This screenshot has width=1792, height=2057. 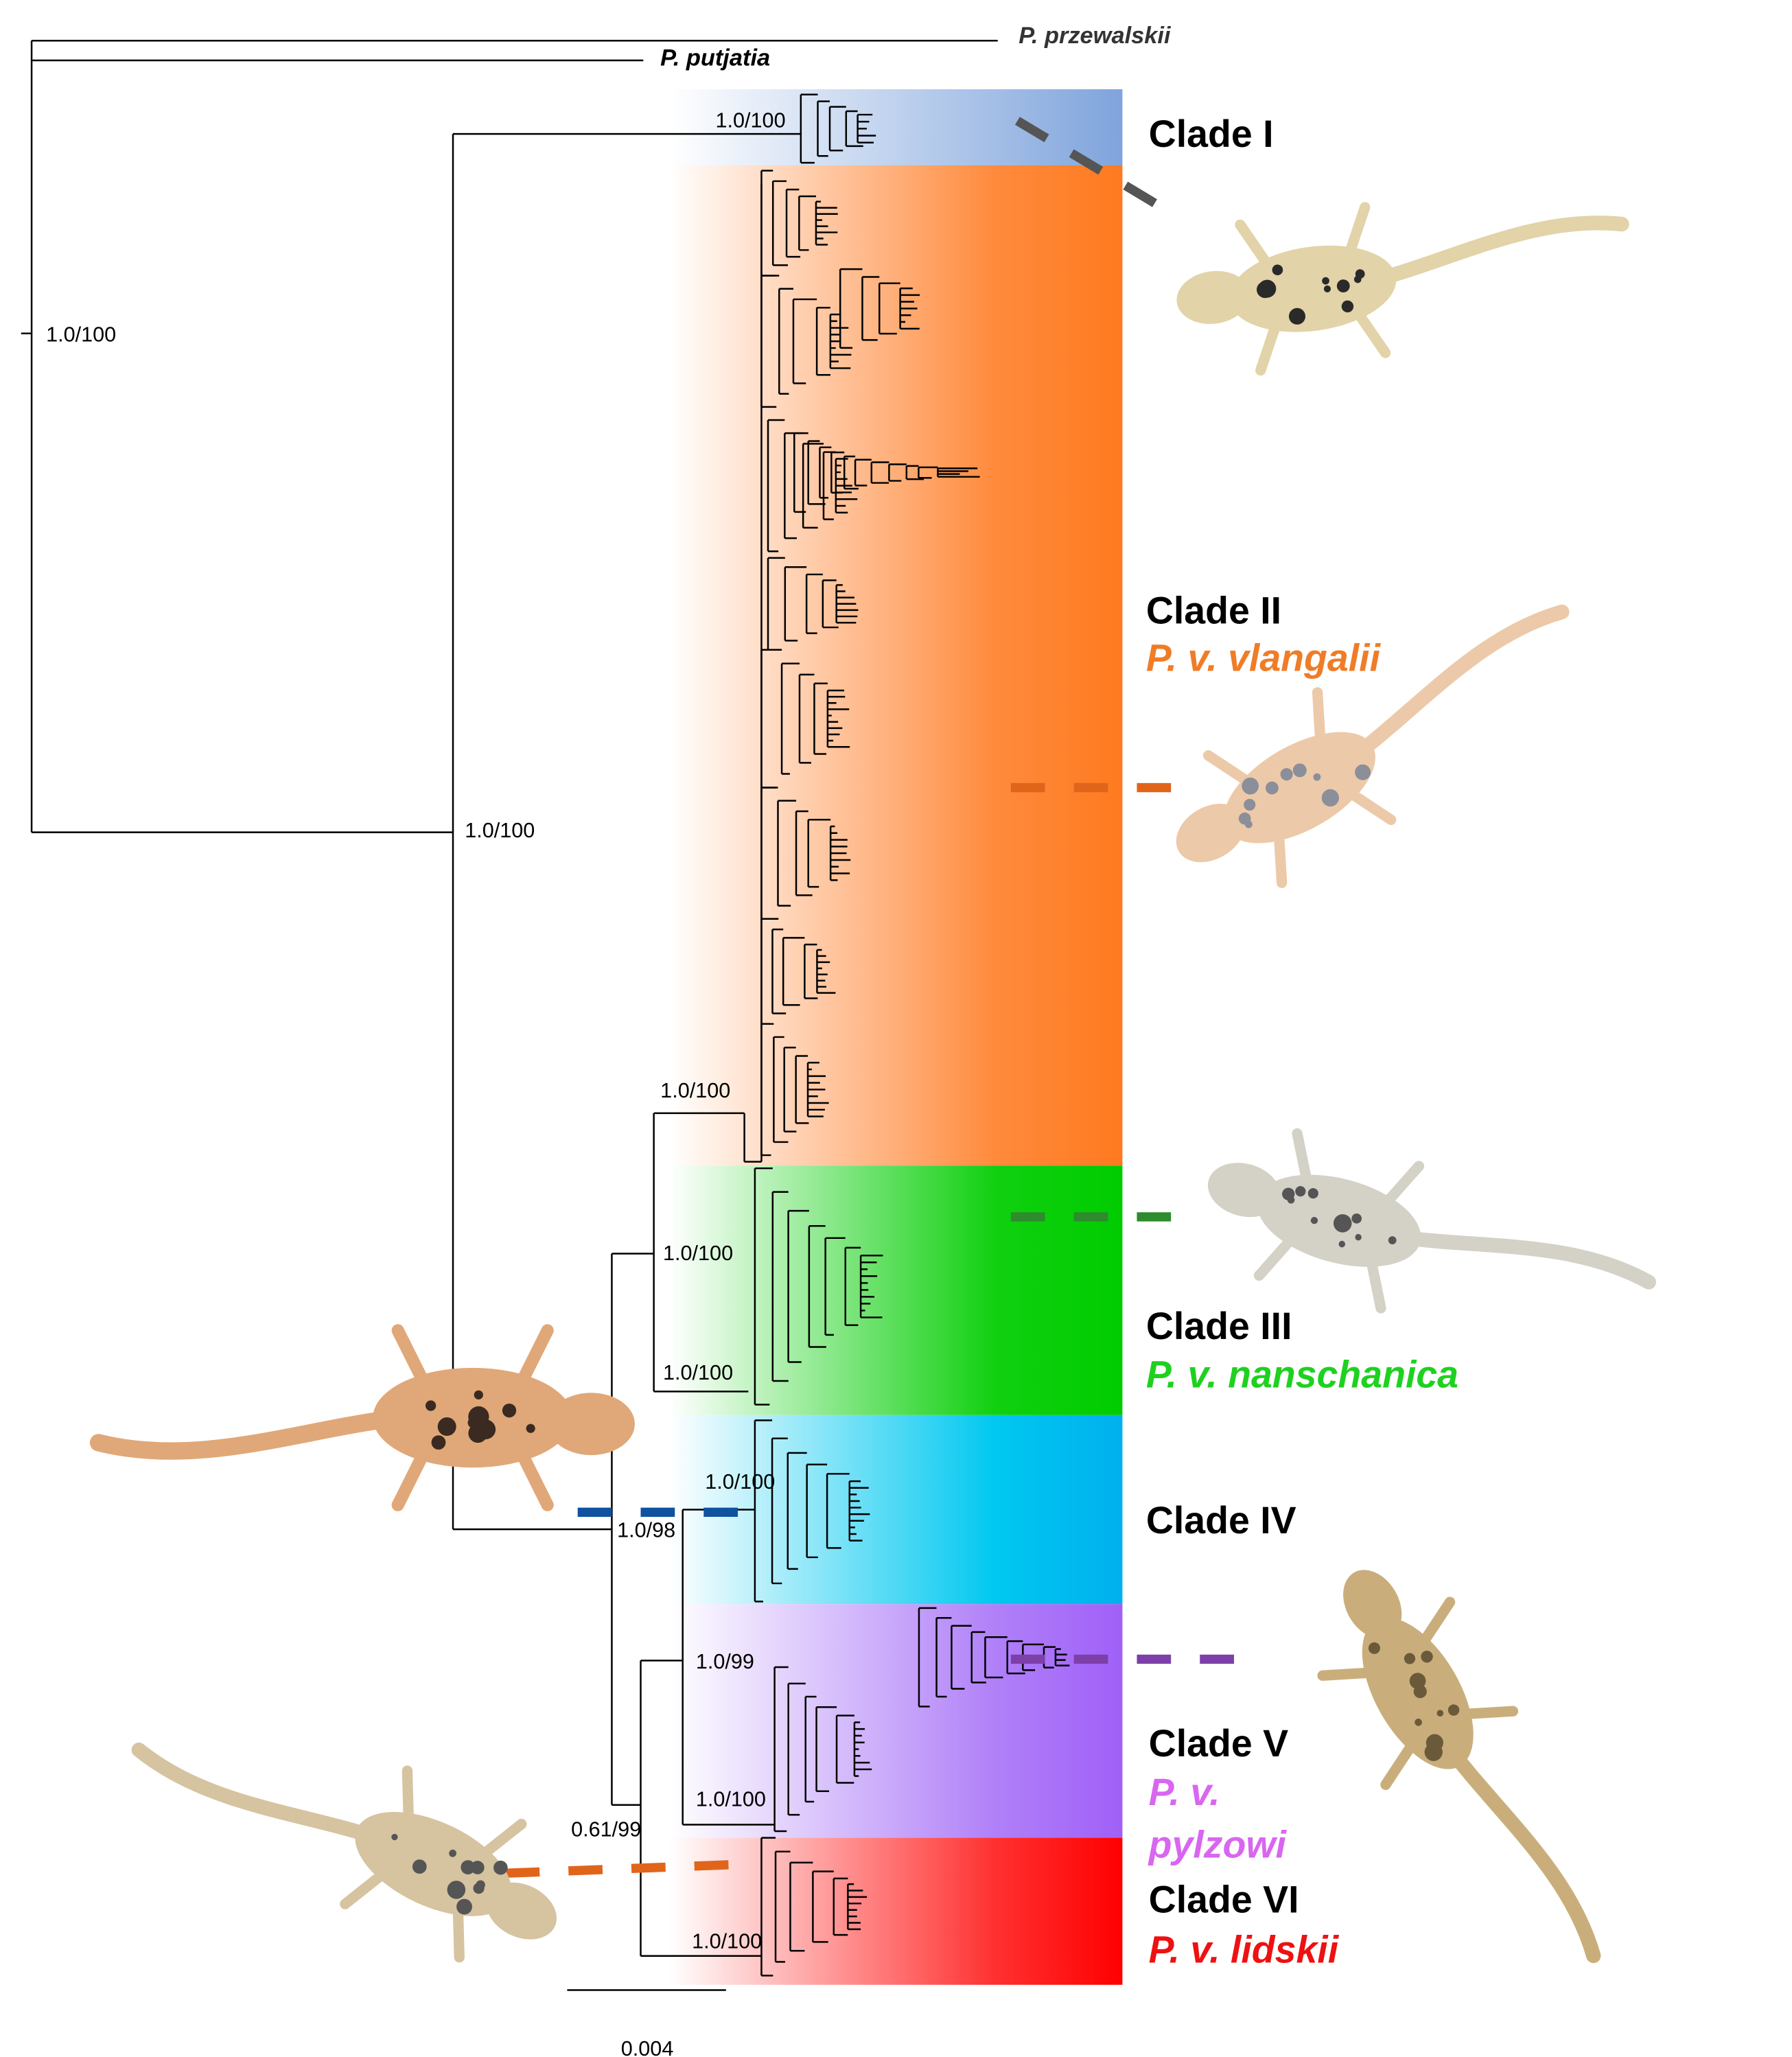 I want to click on clade-label: Clade V, so click(x=1218, y=1743).